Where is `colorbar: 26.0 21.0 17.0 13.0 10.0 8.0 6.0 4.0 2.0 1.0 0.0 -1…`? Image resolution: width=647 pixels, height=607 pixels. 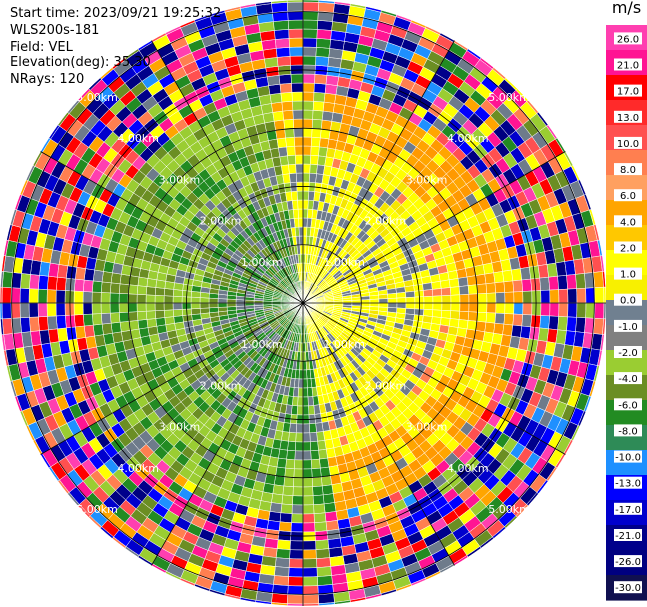
colorbar: 26.0 21.0 17.0 13.0 10.0 8.0 6.0 4.0 2.0 1.0 0.0 -1… is located at coordinates (626, 313).